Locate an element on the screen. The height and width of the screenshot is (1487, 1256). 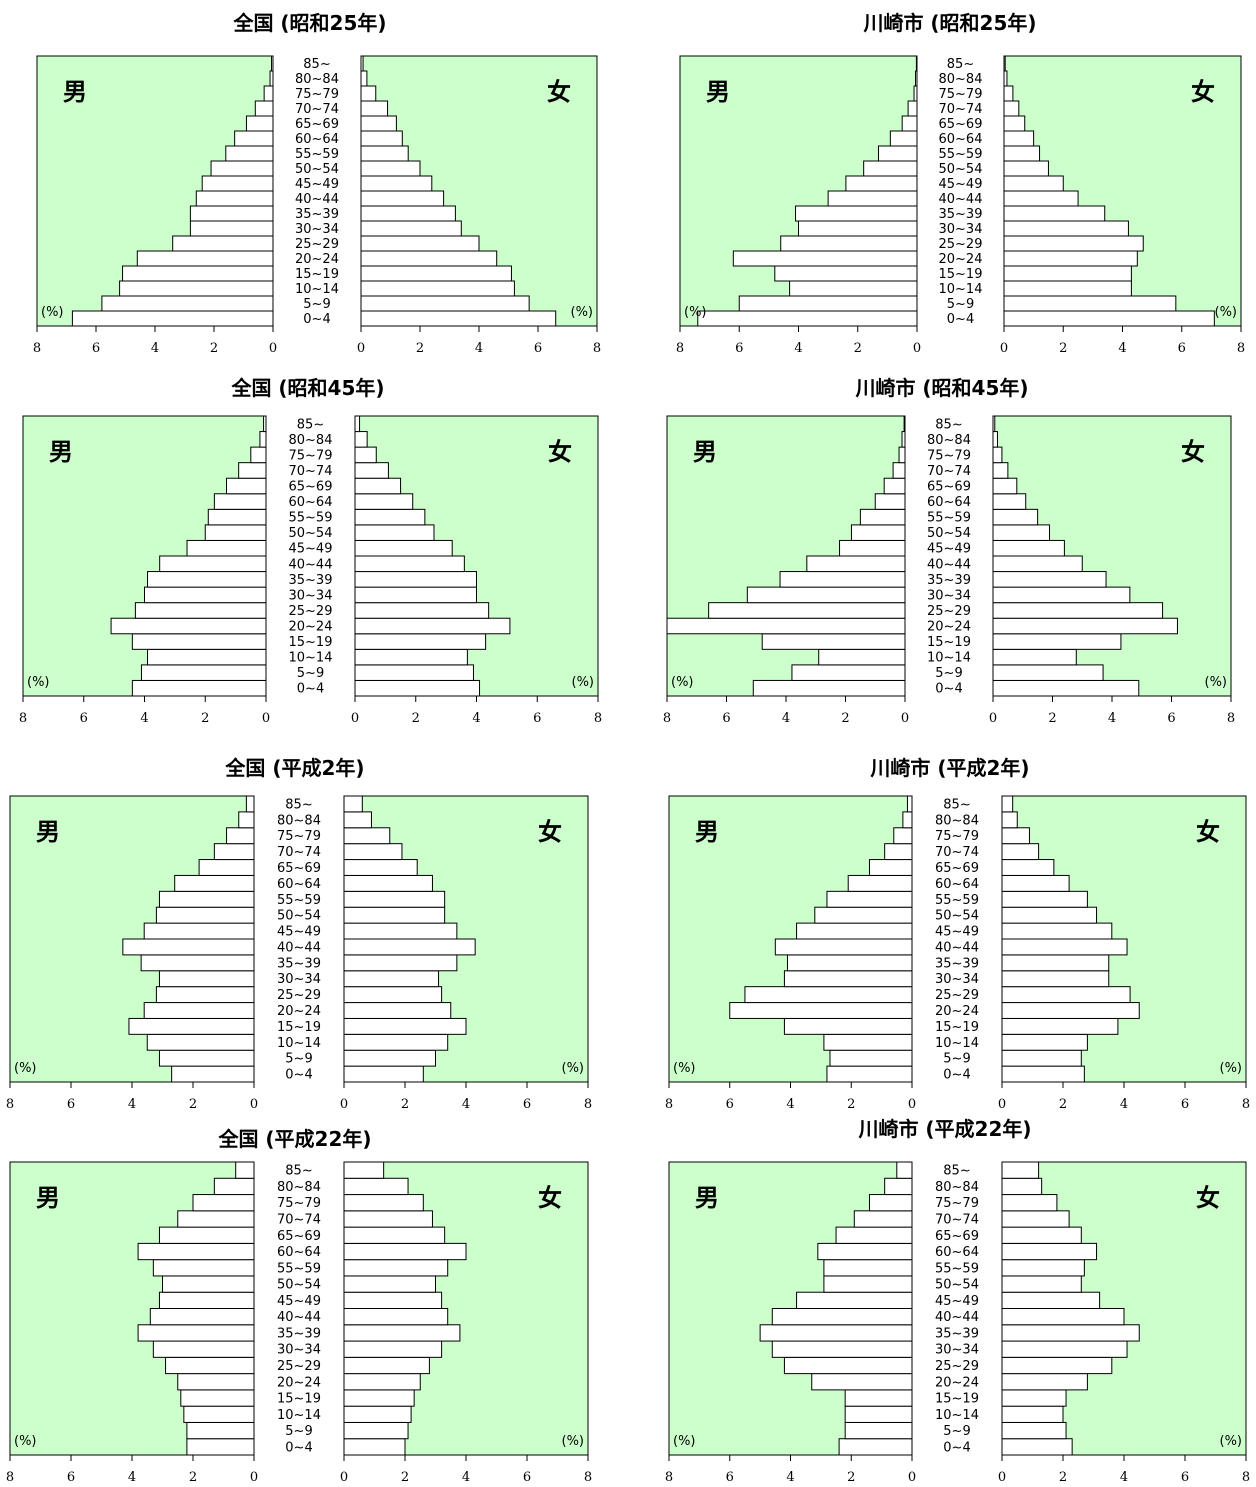
age-group-label: 0~4 is located at coordinates (956, 1447).